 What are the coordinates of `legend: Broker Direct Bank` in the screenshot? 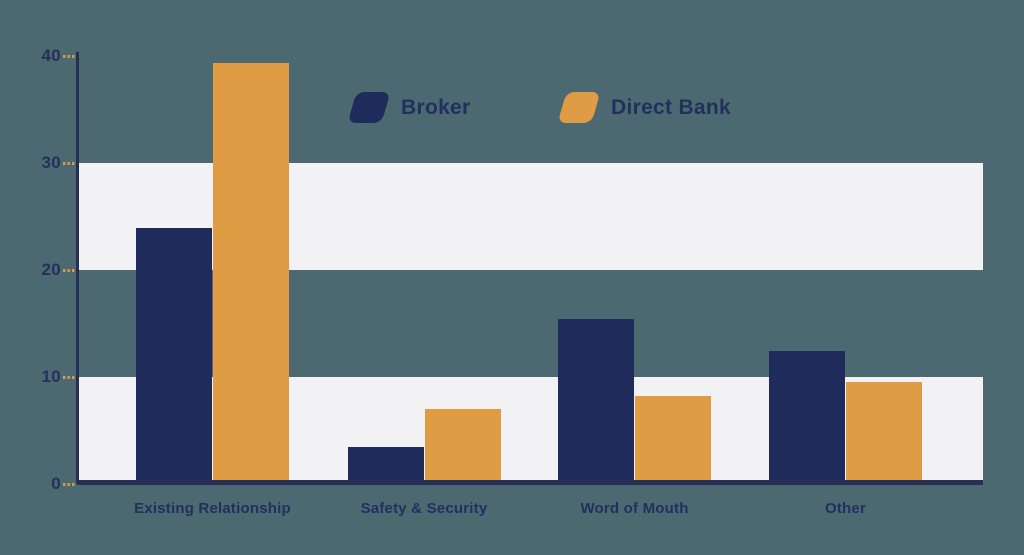 It's located at (512, 110).